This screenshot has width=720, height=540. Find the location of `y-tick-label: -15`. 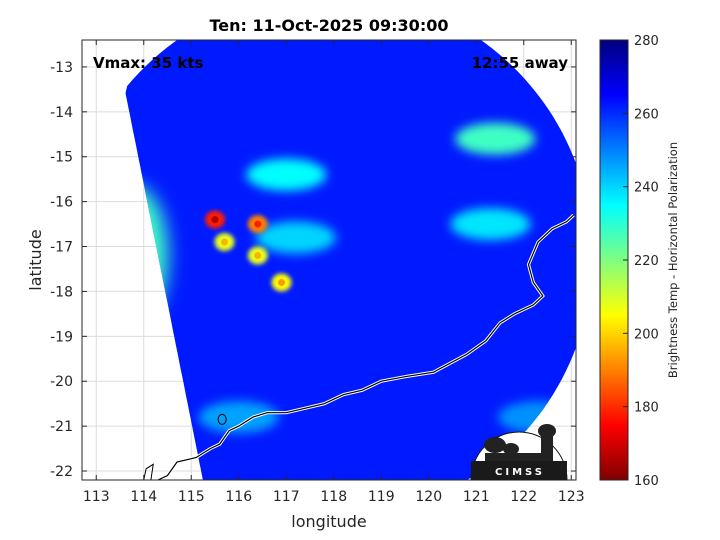

y-tick-label: -15 is located at coordinates (61, 158).